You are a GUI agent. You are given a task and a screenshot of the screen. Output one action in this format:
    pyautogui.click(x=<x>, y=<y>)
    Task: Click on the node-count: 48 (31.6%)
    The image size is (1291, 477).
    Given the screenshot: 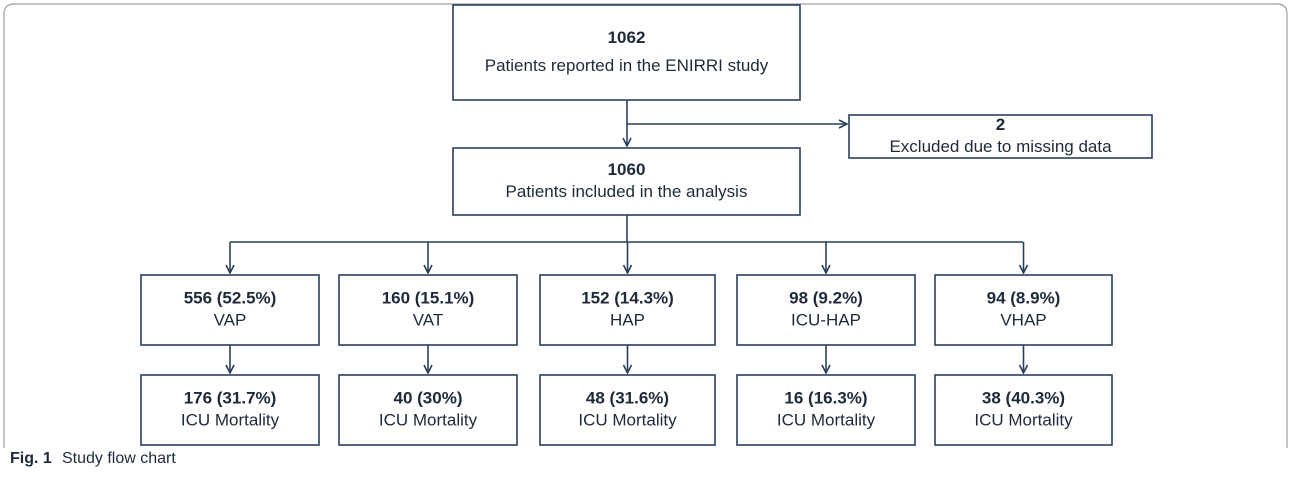 What is the action you would take?
    pyautogui.click(x=627, y=397)
    